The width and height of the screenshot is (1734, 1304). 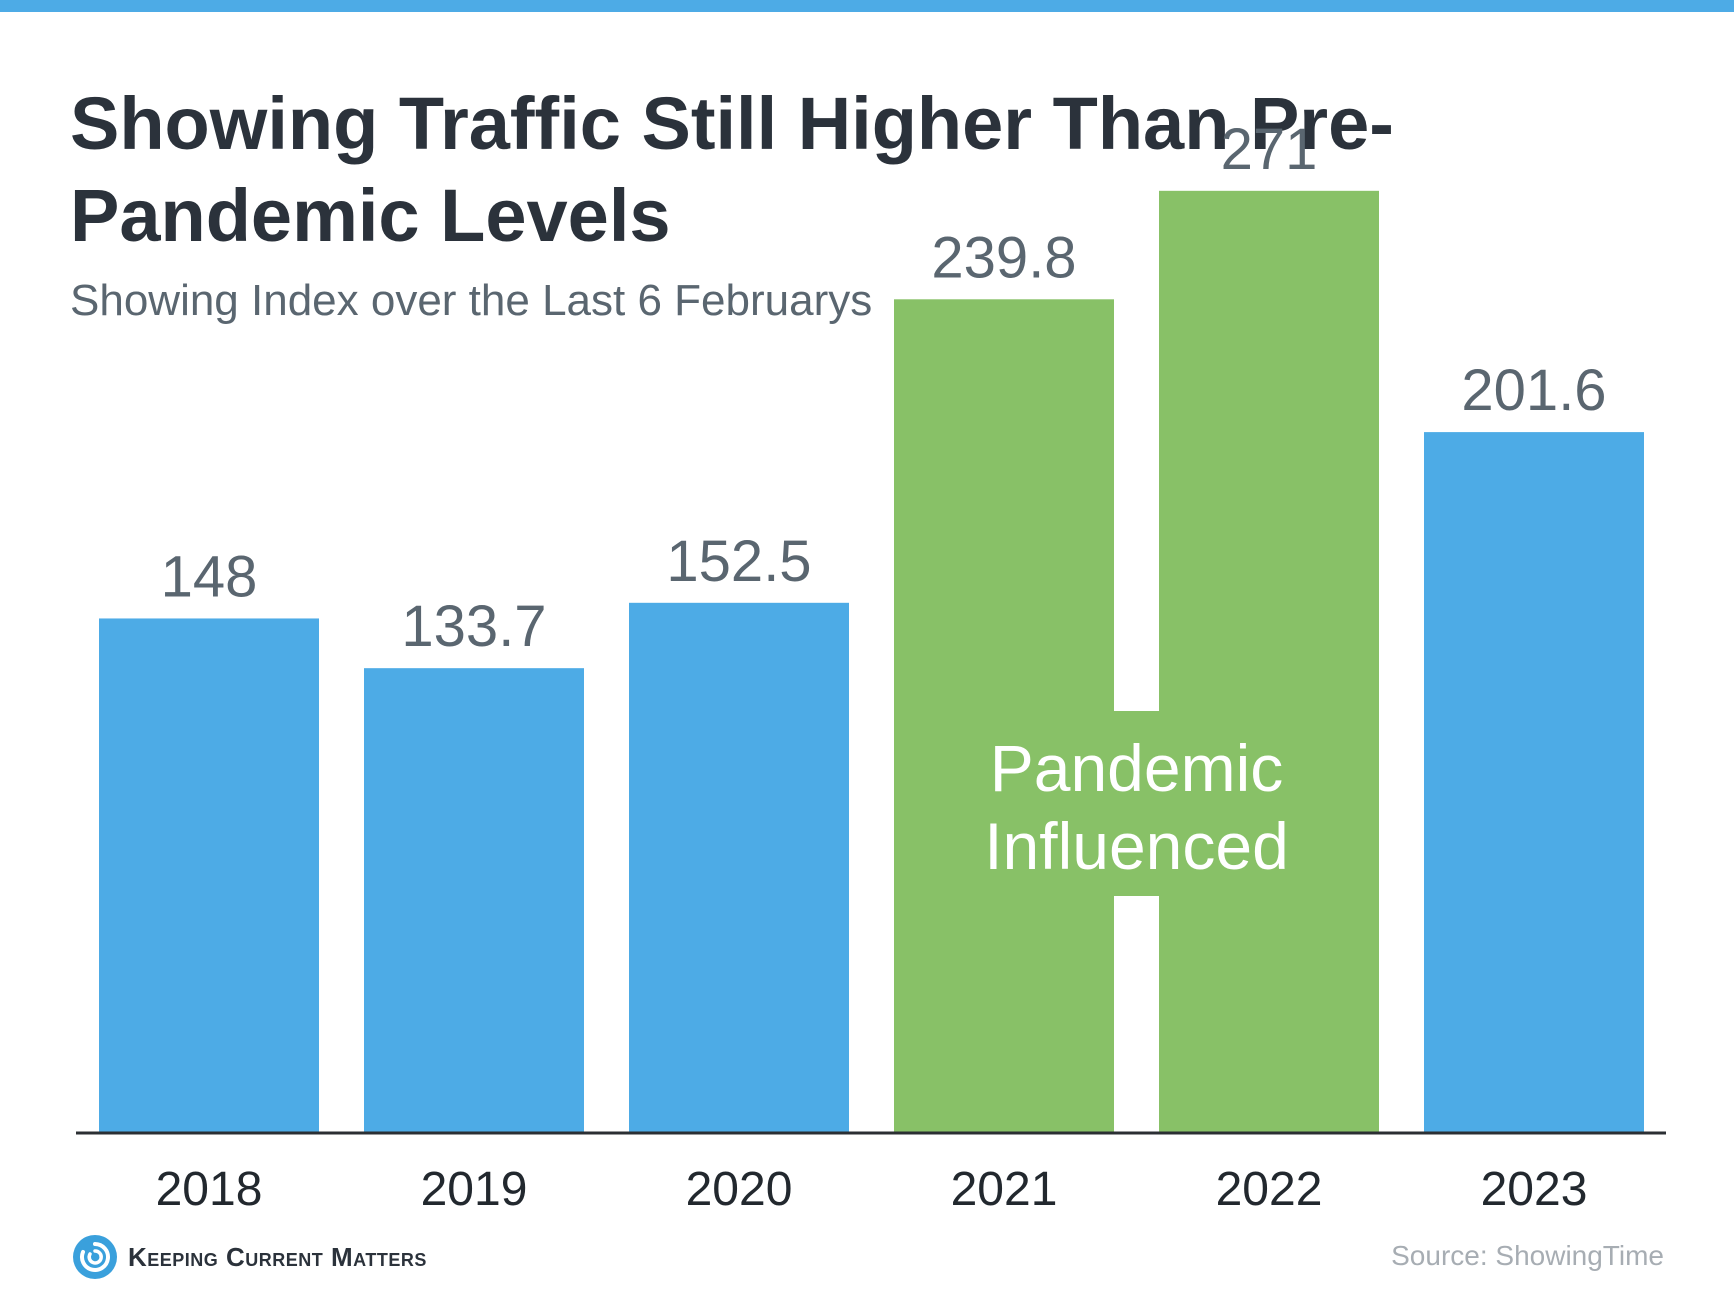 What do you see at coordinates (474, 1189) in the screenshot?
I see `x-tick-2019: 2019` at bounding box center [474, 1189].